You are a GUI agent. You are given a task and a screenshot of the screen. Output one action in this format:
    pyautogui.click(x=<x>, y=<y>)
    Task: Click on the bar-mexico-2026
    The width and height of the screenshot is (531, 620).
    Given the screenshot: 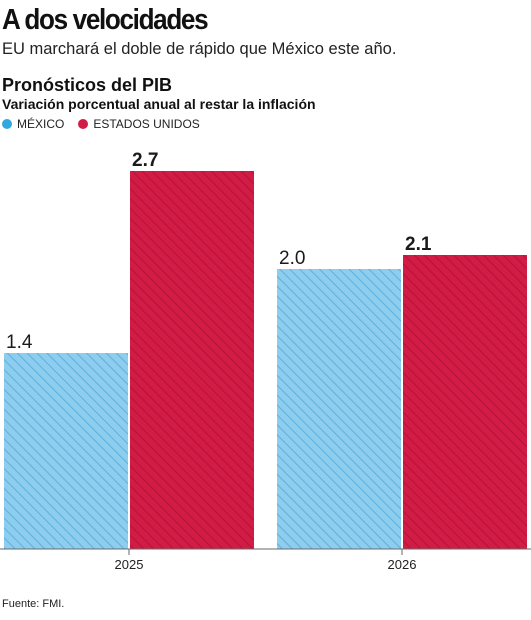 What is the action you would take?
    pyautogui.click(x=339, y=409)
    